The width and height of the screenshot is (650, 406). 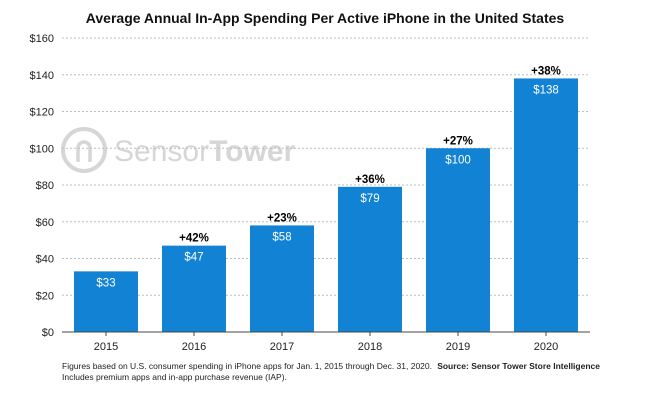 What do you see at coordinates (105, 283) in the screenshot?
I see `bar-value-label: $33` at bounding box center [105, 283].